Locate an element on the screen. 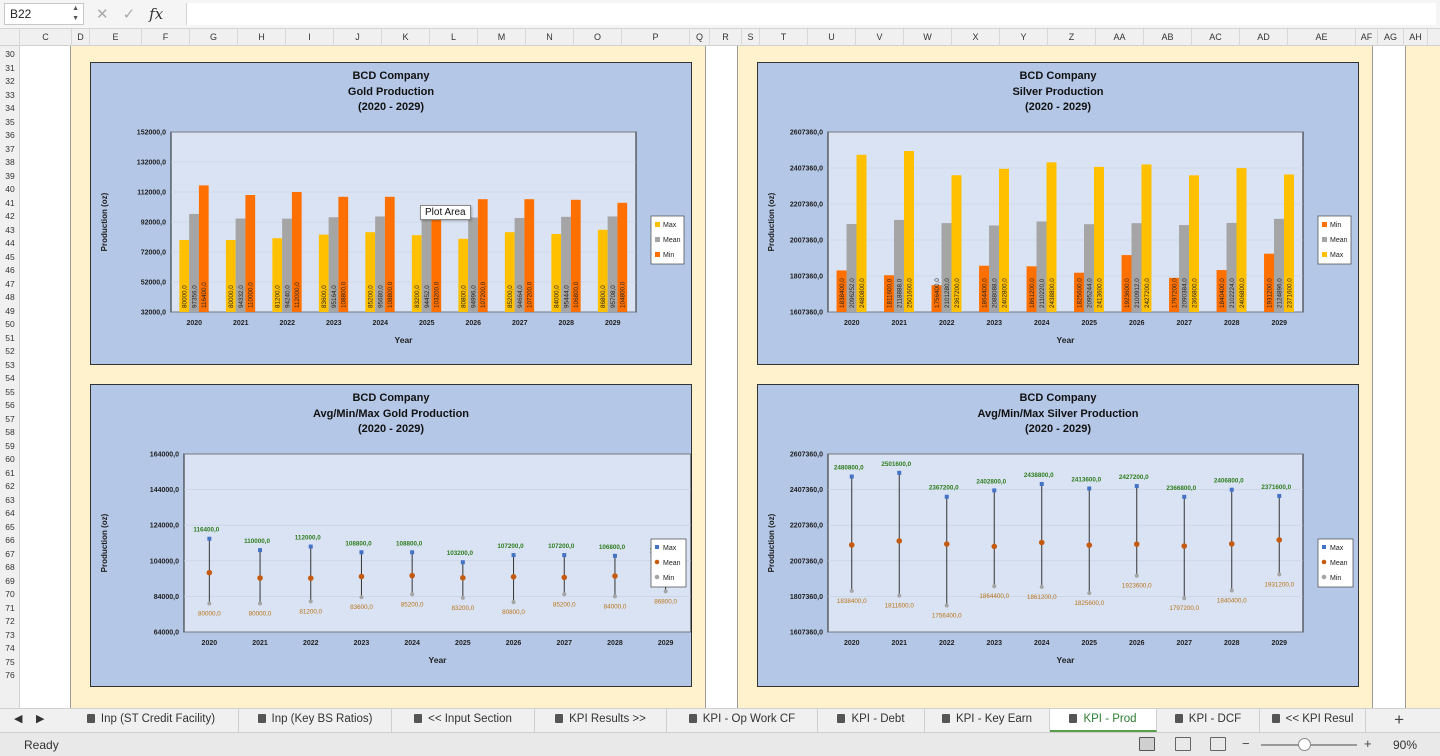 Image resolution: width=1440 pixels, height=756 pixels. column-header-n: N is located at coordinates (550, 37).